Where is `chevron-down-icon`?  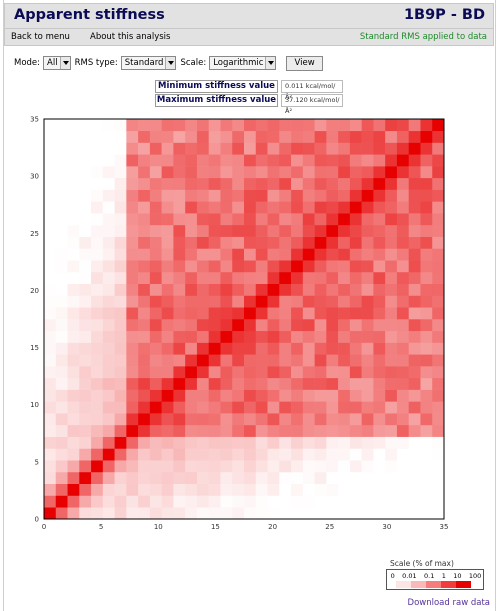
chevron-down-icon is located at coordinates (64, 63).